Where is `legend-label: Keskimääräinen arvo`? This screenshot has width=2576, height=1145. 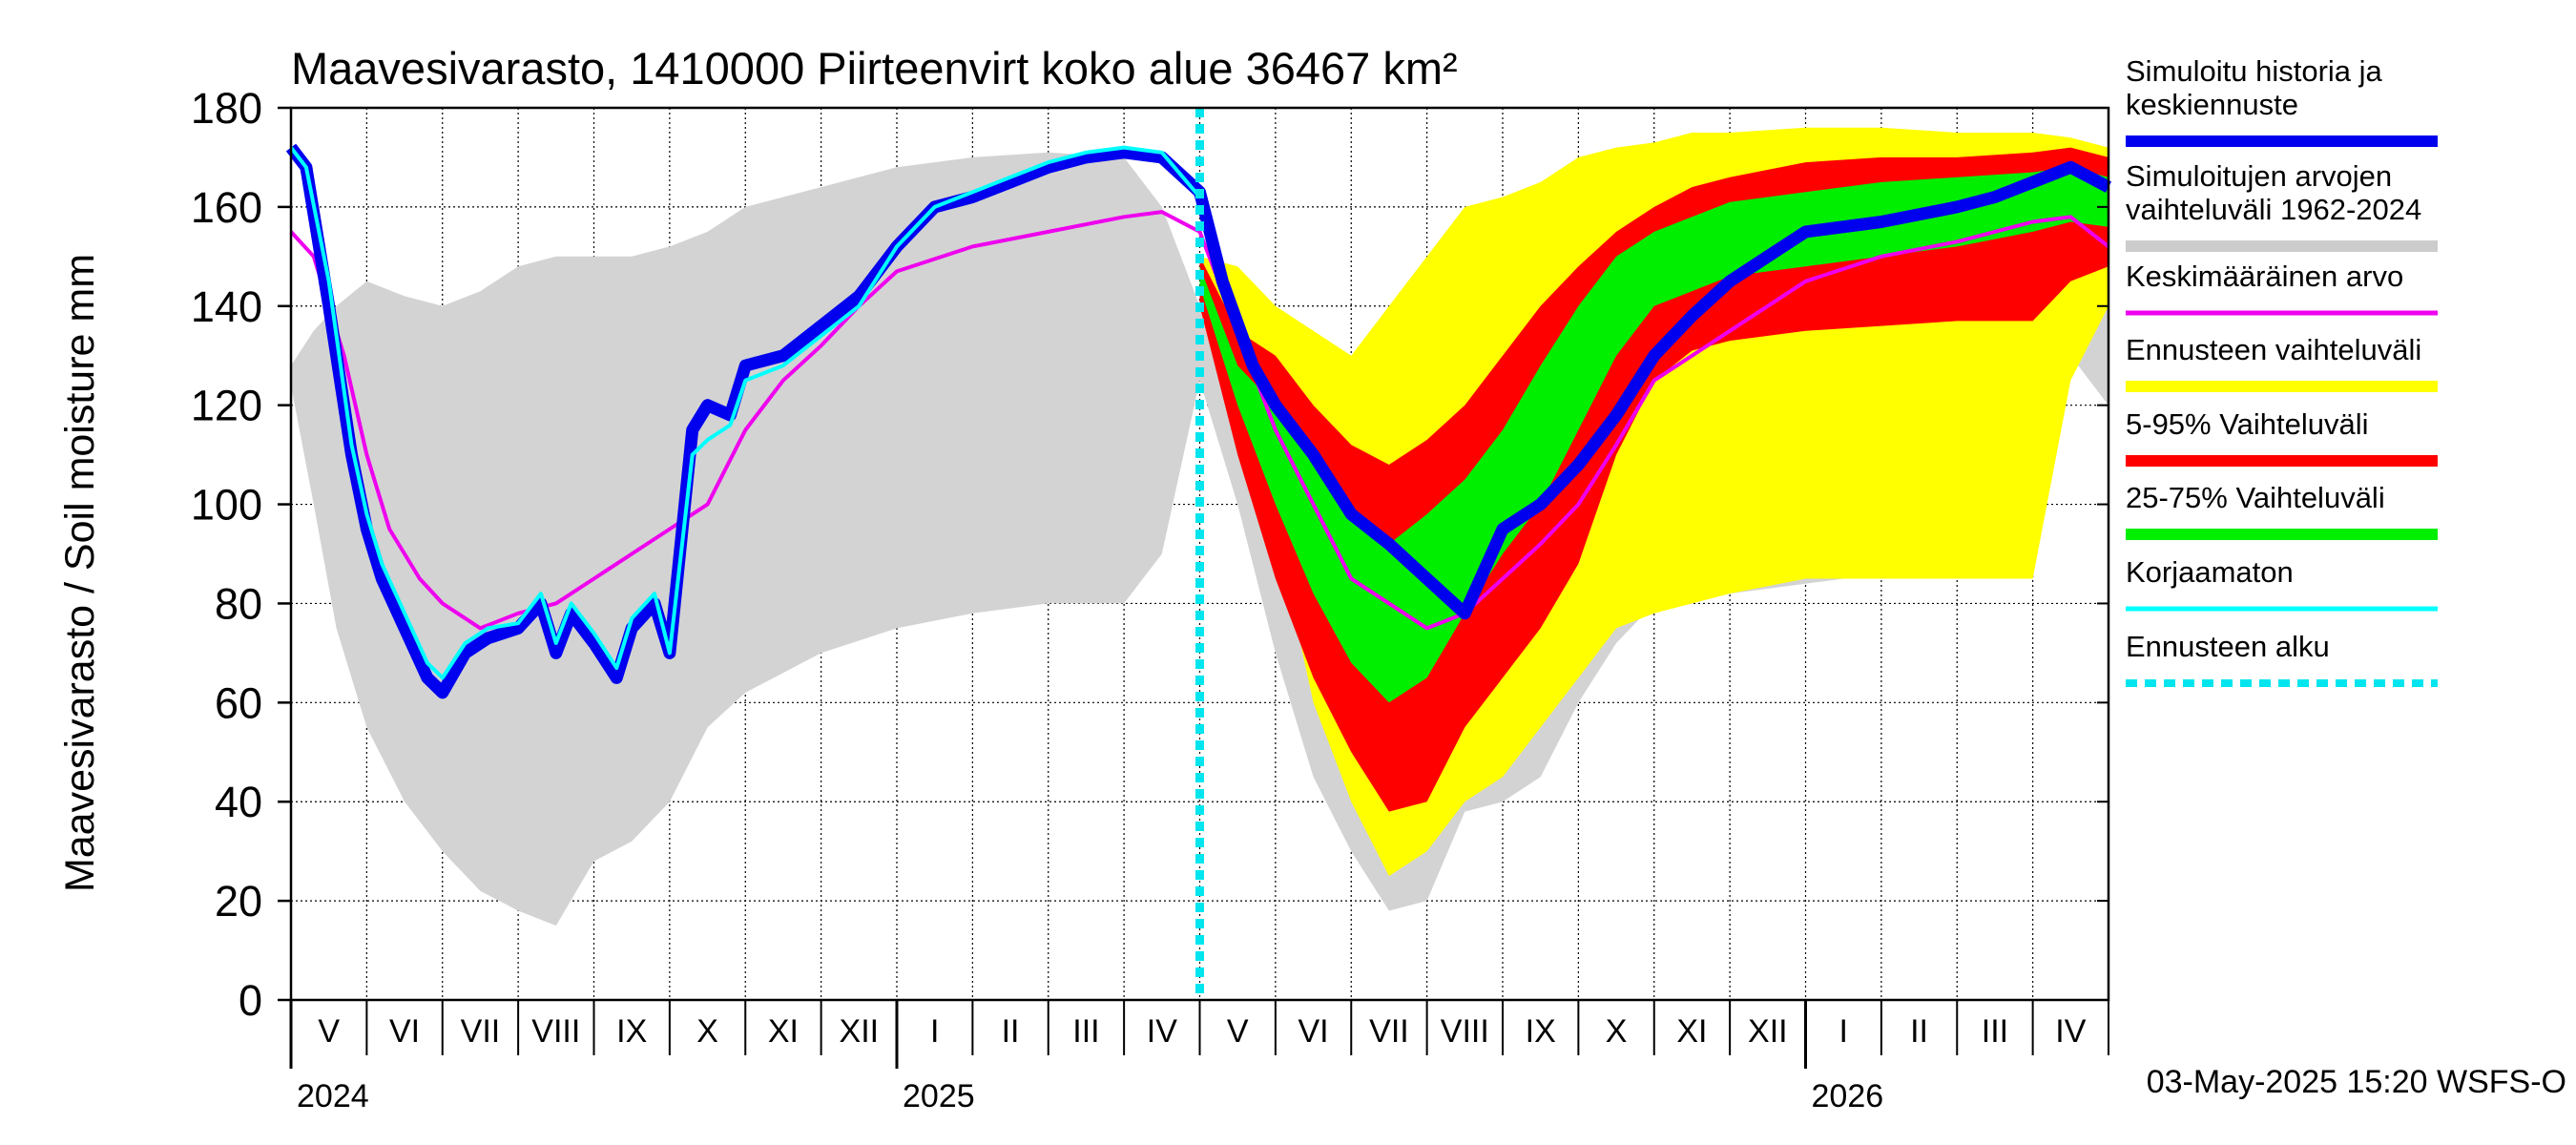 legend-label: Keskimääräinen arvo is located at coordinates (2264, 276).